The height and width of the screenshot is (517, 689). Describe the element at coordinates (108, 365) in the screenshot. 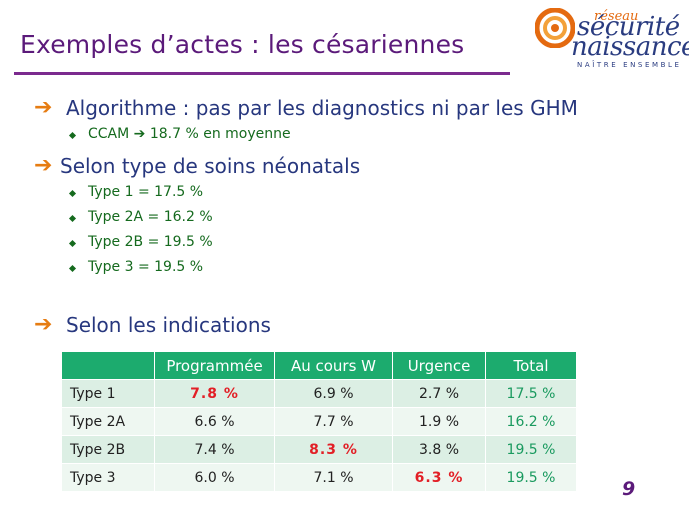

I see `header-cell-empty` at that location.